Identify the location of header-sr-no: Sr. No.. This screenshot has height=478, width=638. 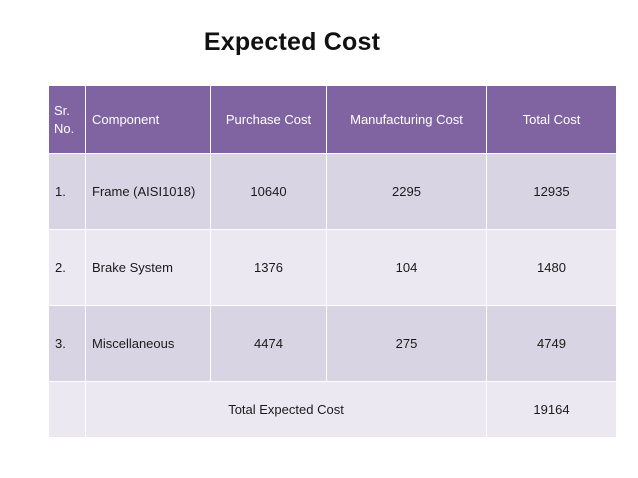
(67, 119).